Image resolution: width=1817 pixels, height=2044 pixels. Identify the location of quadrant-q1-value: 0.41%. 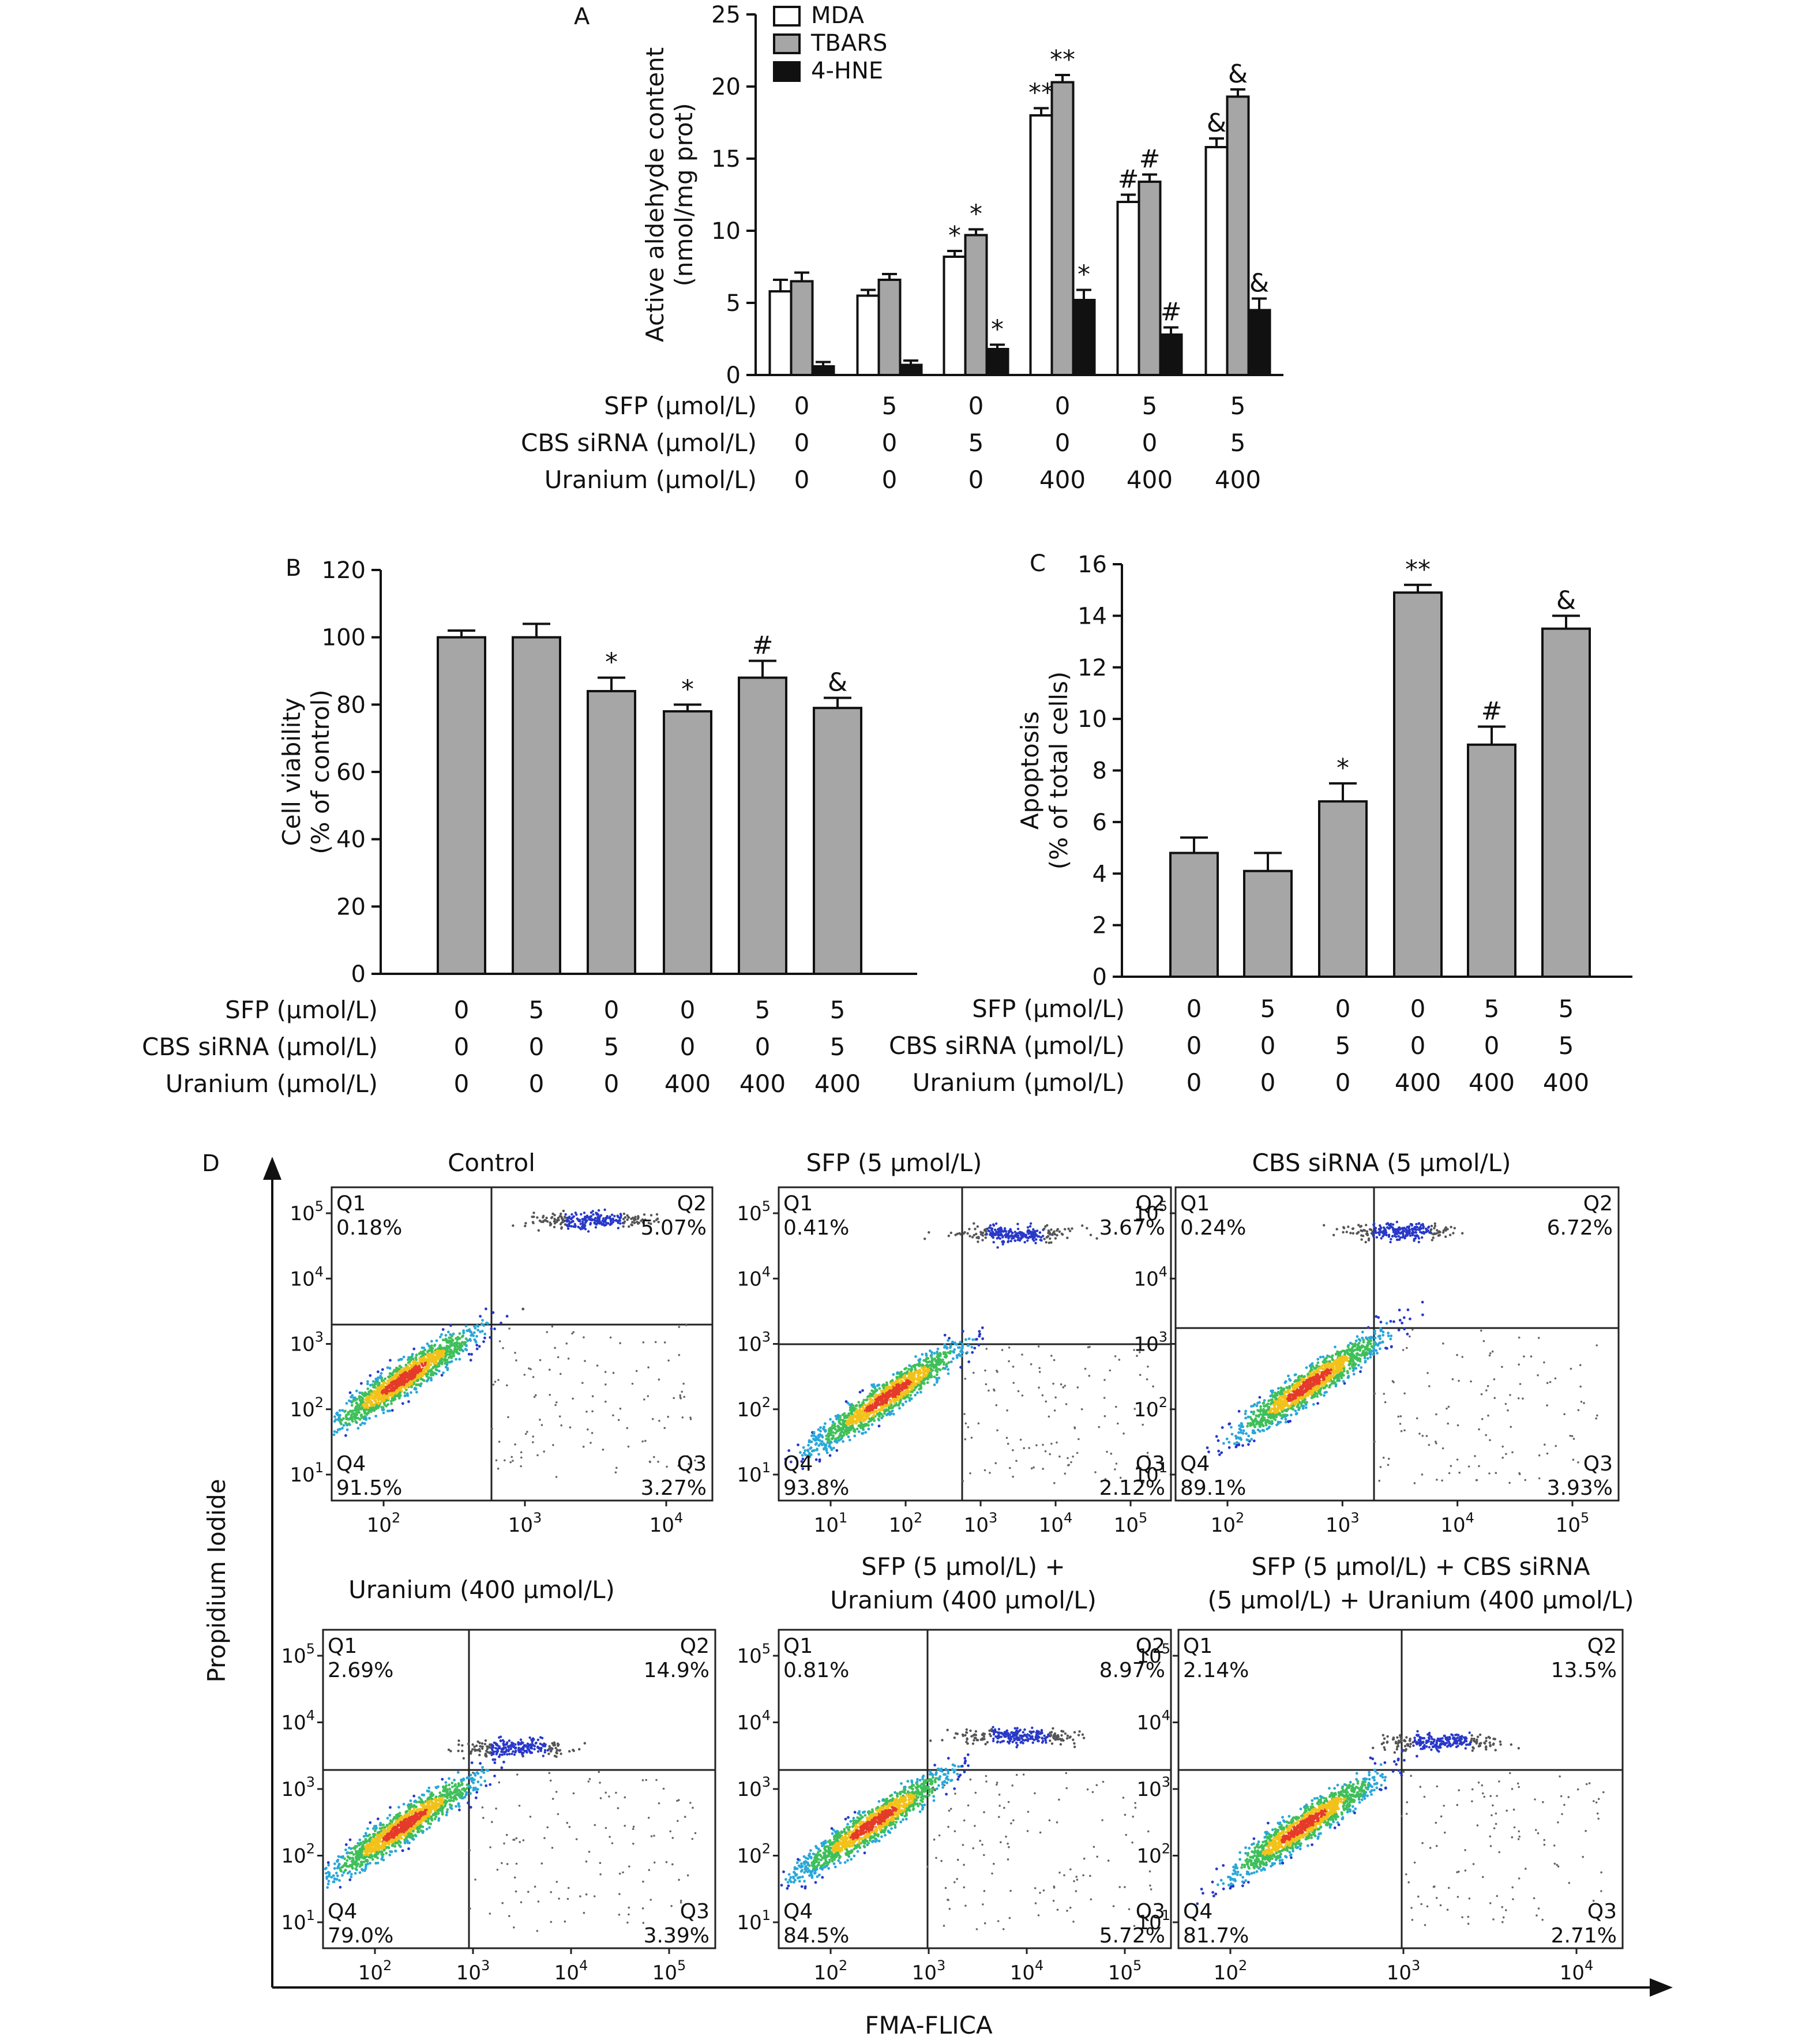
(816, 1228).